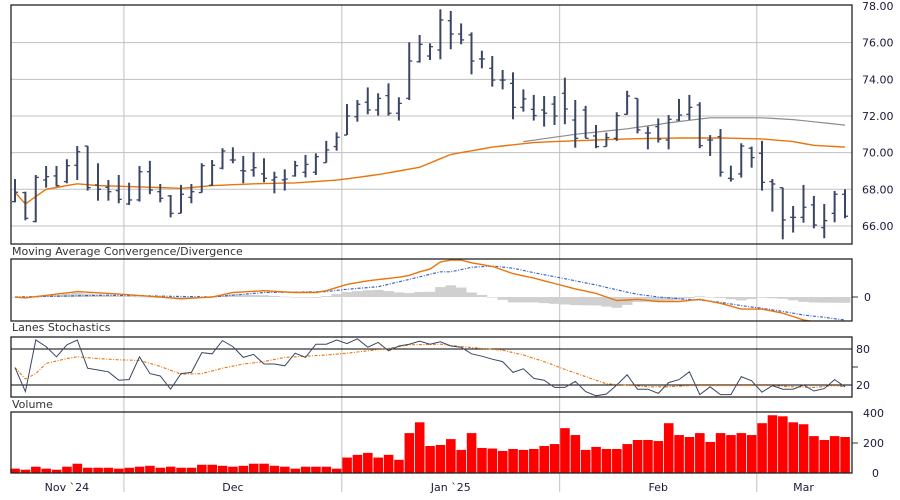  Describe the element at coordinates (878, 79) in the screenshot. I see `price-tick-label: 74.00` at that location.